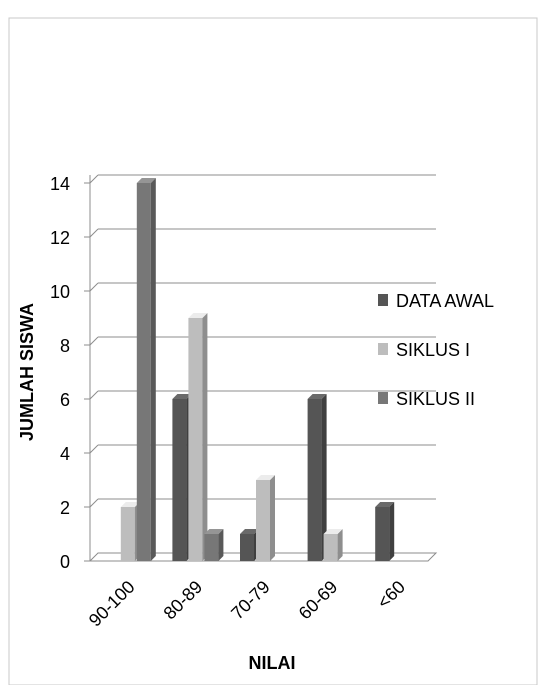 Image resolution: width=547 pixels, height=690 pixels. What do you see at coordinates (27, 372) in the screenshot?
I see `y-axis-label: JUMLAH SISWA` at bounding box center [27, 372].